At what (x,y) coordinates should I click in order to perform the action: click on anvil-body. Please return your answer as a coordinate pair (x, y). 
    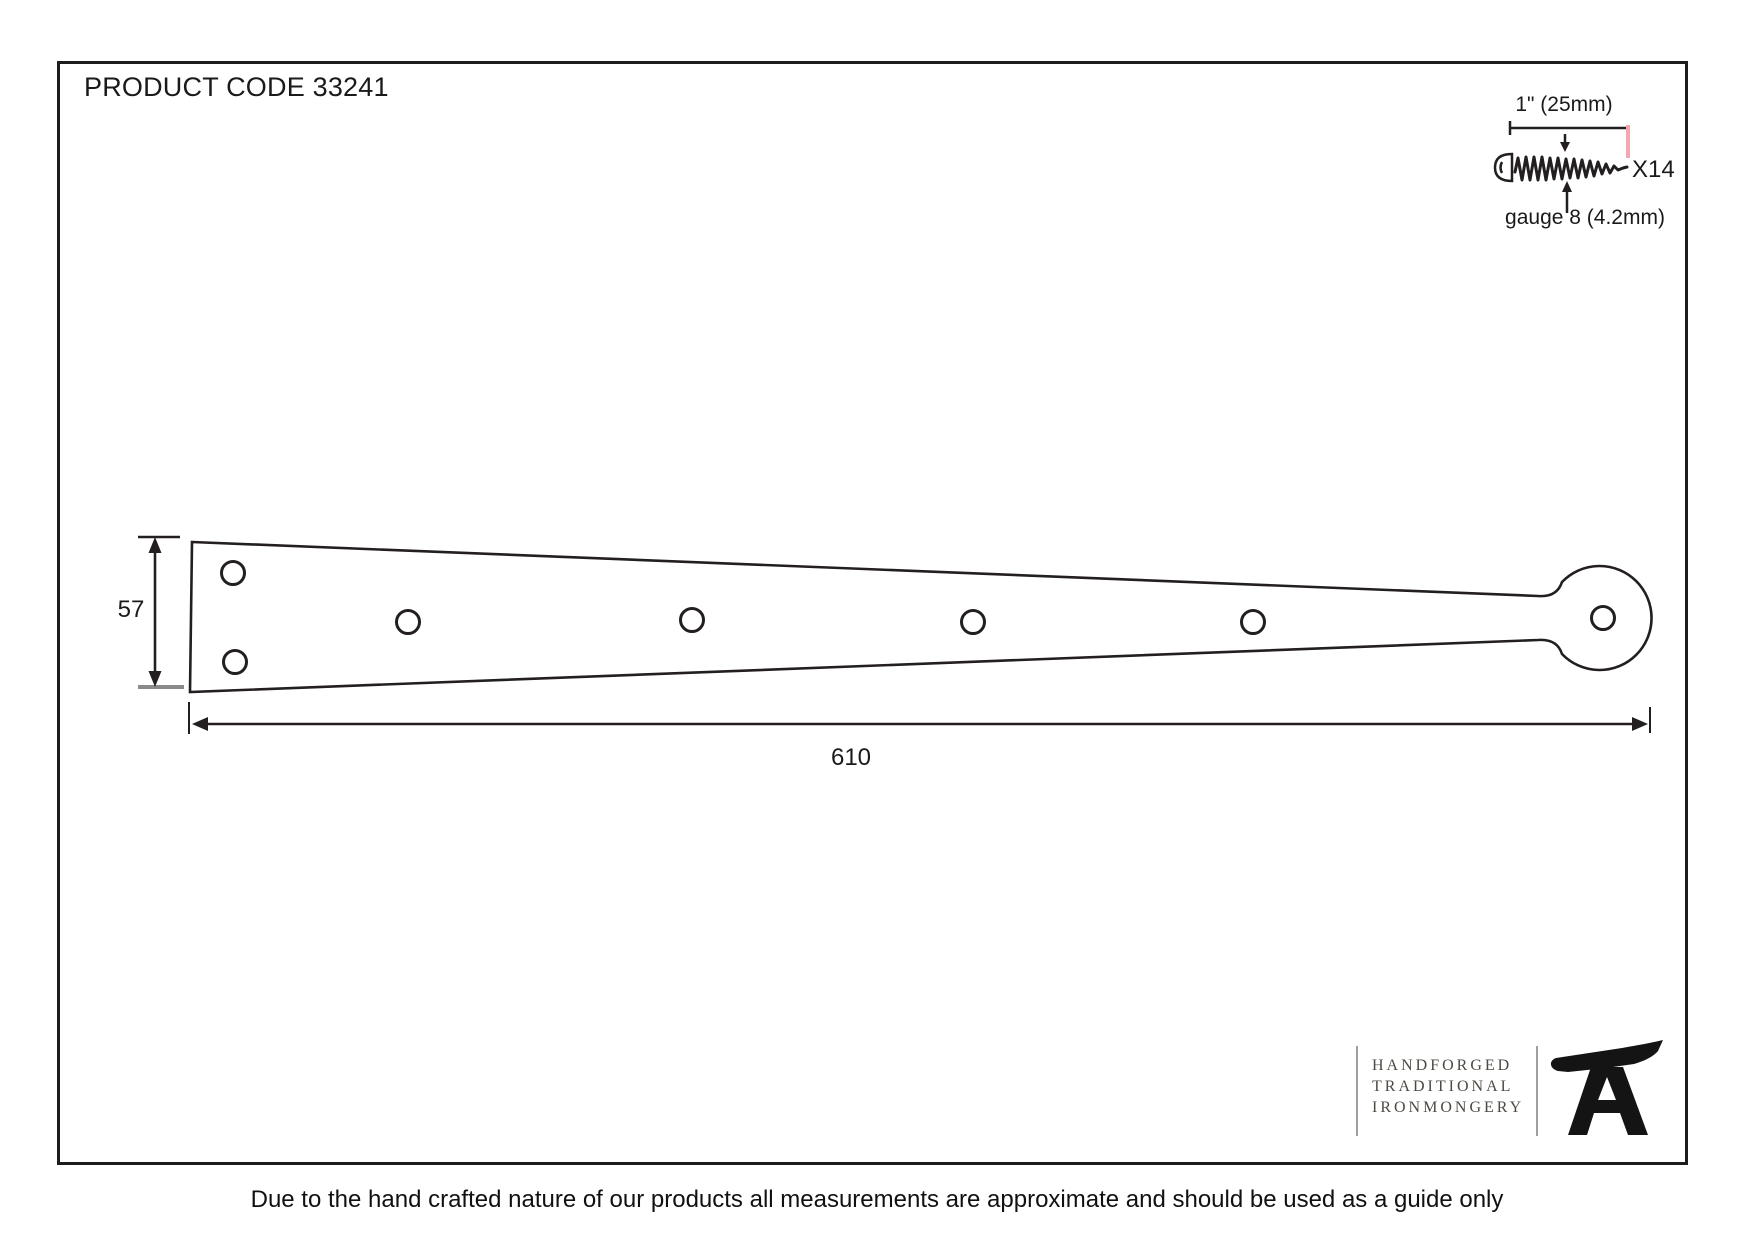
    Looking at the image, I should click on (1606, 1056).